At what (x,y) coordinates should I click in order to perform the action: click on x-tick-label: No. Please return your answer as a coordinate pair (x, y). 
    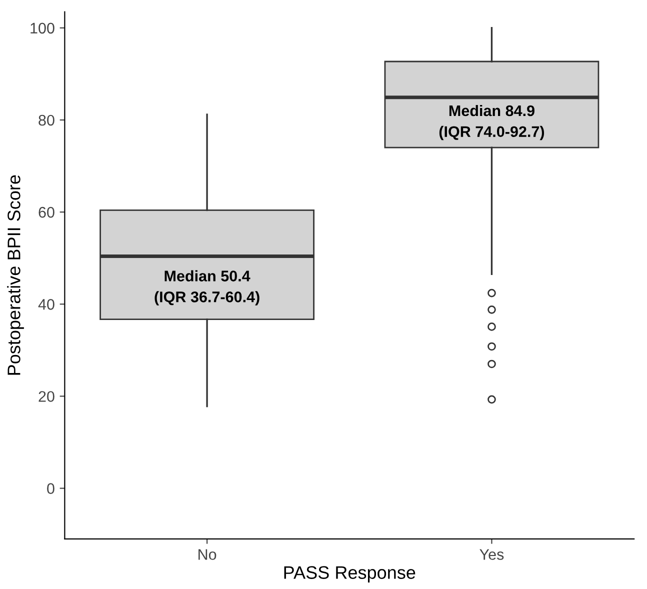
    Looking at the image, I should click on (207, 554).